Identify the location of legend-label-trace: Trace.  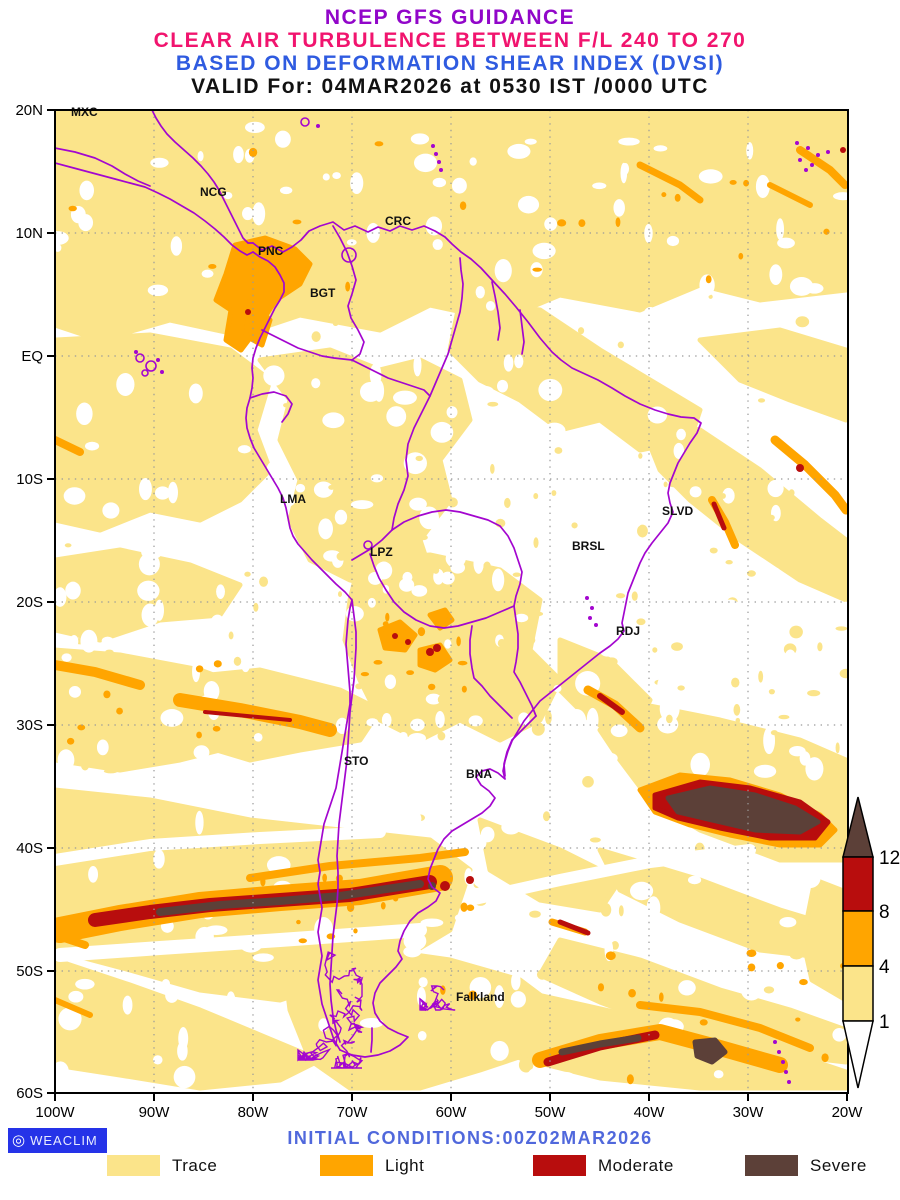
(195, 1165).